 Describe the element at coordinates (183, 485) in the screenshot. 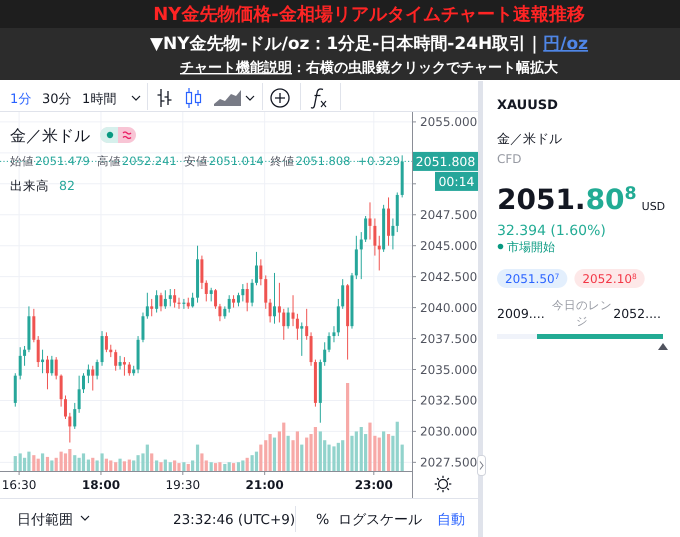

I see `x-tick-label: 19:30` at that location.